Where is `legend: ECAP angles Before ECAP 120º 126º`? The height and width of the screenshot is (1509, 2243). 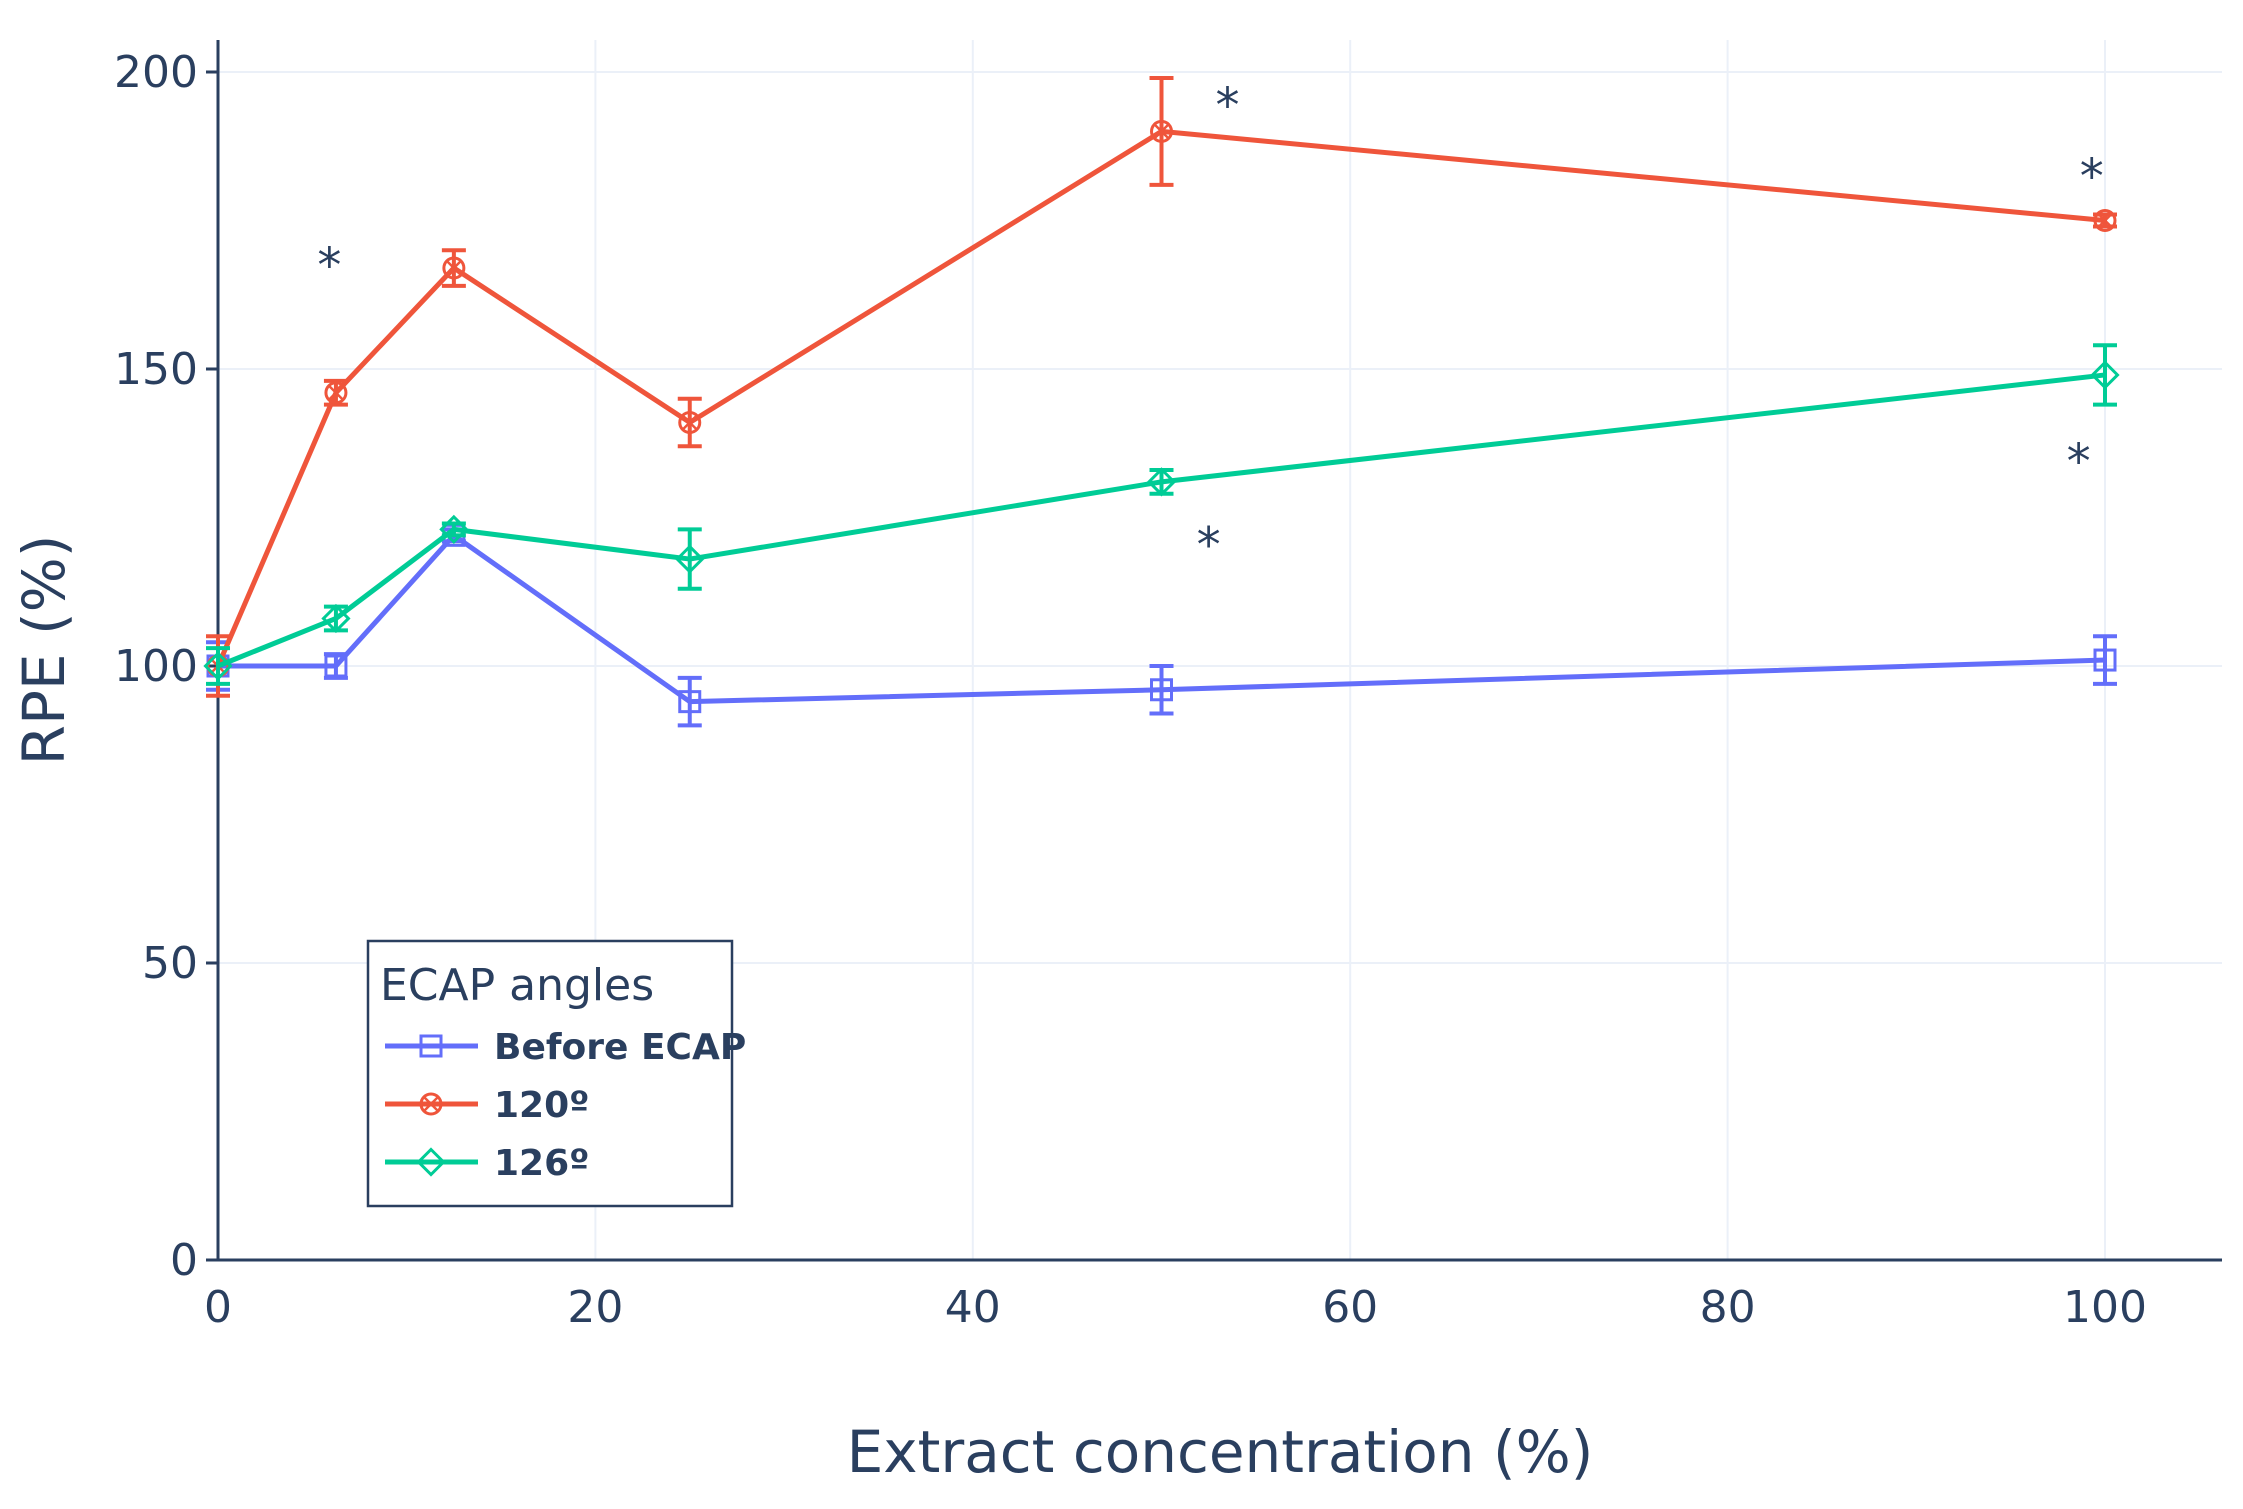
legend: ECAP angles Before ECAP 120º 126º is located at coordinates (556, 1073).